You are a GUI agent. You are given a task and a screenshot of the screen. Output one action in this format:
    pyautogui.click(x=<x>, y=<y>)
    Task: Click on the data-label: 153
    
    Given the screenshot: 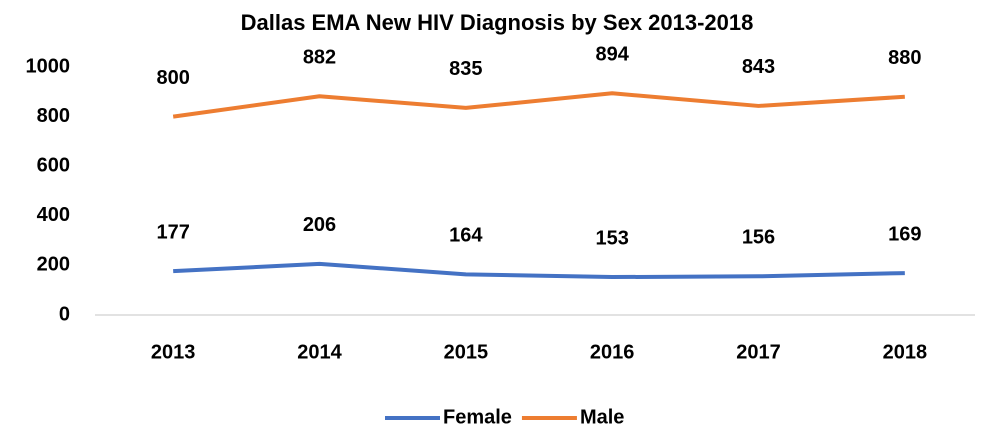 What is the action you would take?
    pyautogui.click(x=611, y=238)
    